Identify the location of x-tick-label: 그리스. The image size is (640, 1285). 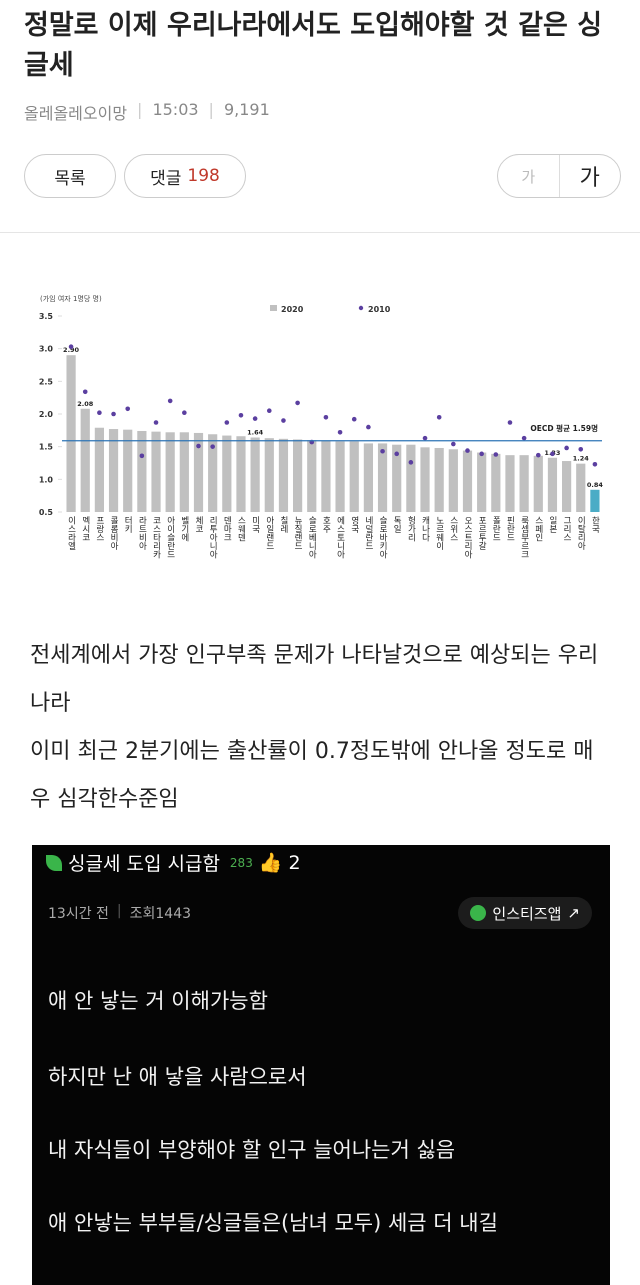
(567, 529).